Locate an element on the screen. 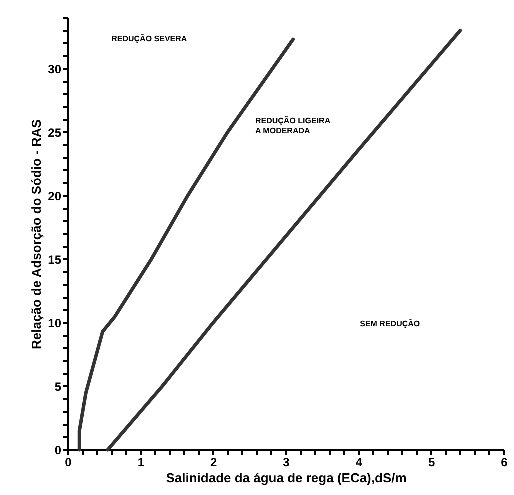 This screenshot has width=514, height=495. x-tick-label: 2 is located at coordinates (214, 463).